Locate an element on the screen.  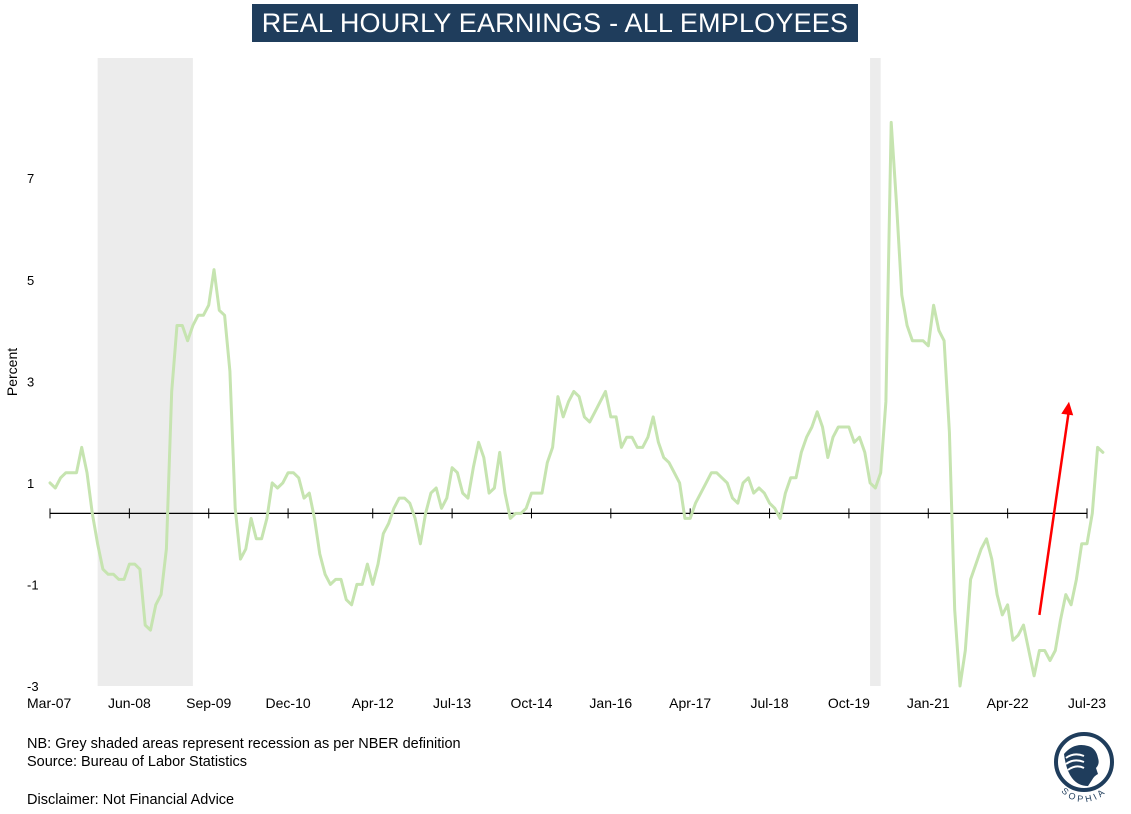
x-tick-label: Oct-19 is located at coordinates (849, 703).